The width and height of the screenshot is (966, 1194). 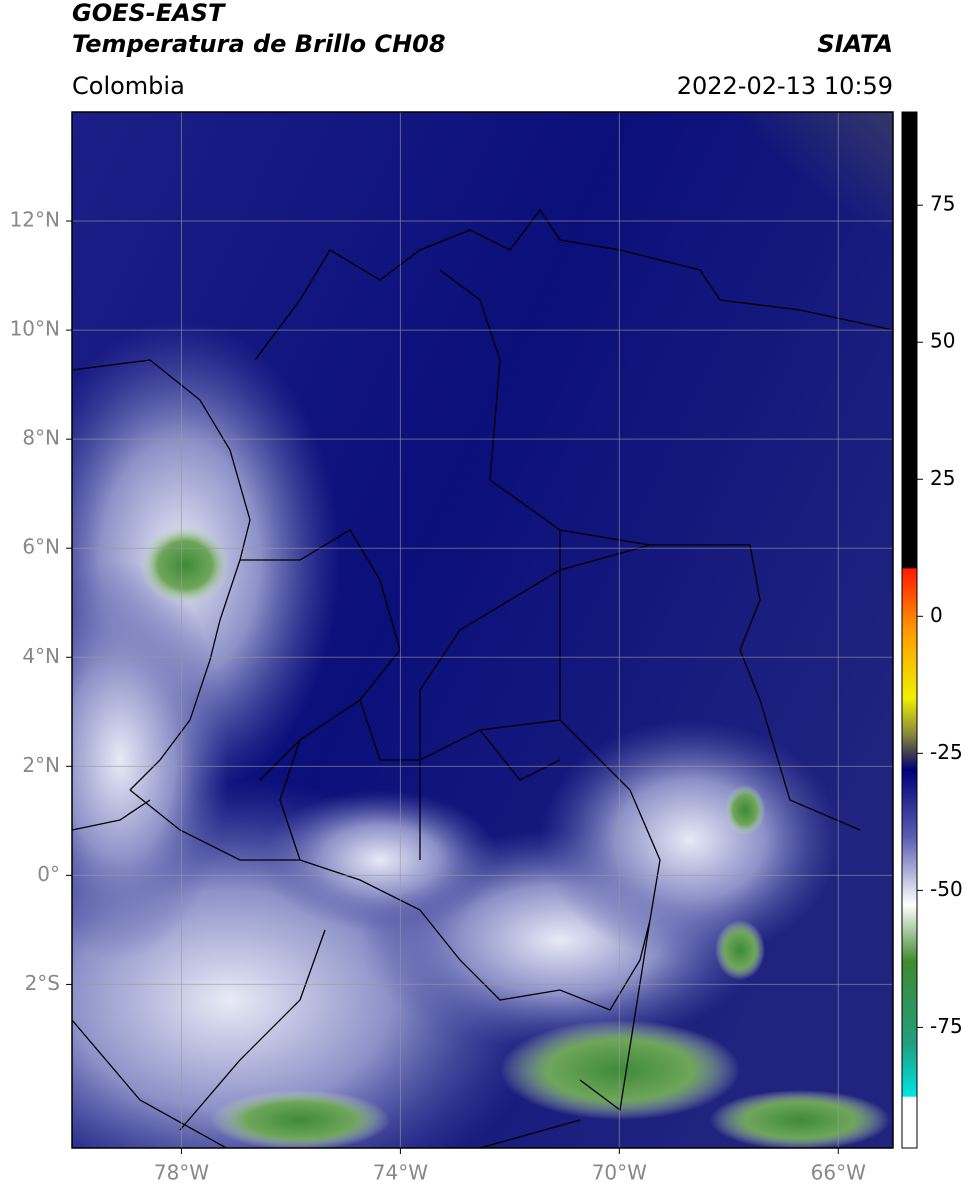 What do you see at coordinates (936, 615) in the screenshot?
I see `colorbar-tick-label: 0` at bounding box center [936, 615].